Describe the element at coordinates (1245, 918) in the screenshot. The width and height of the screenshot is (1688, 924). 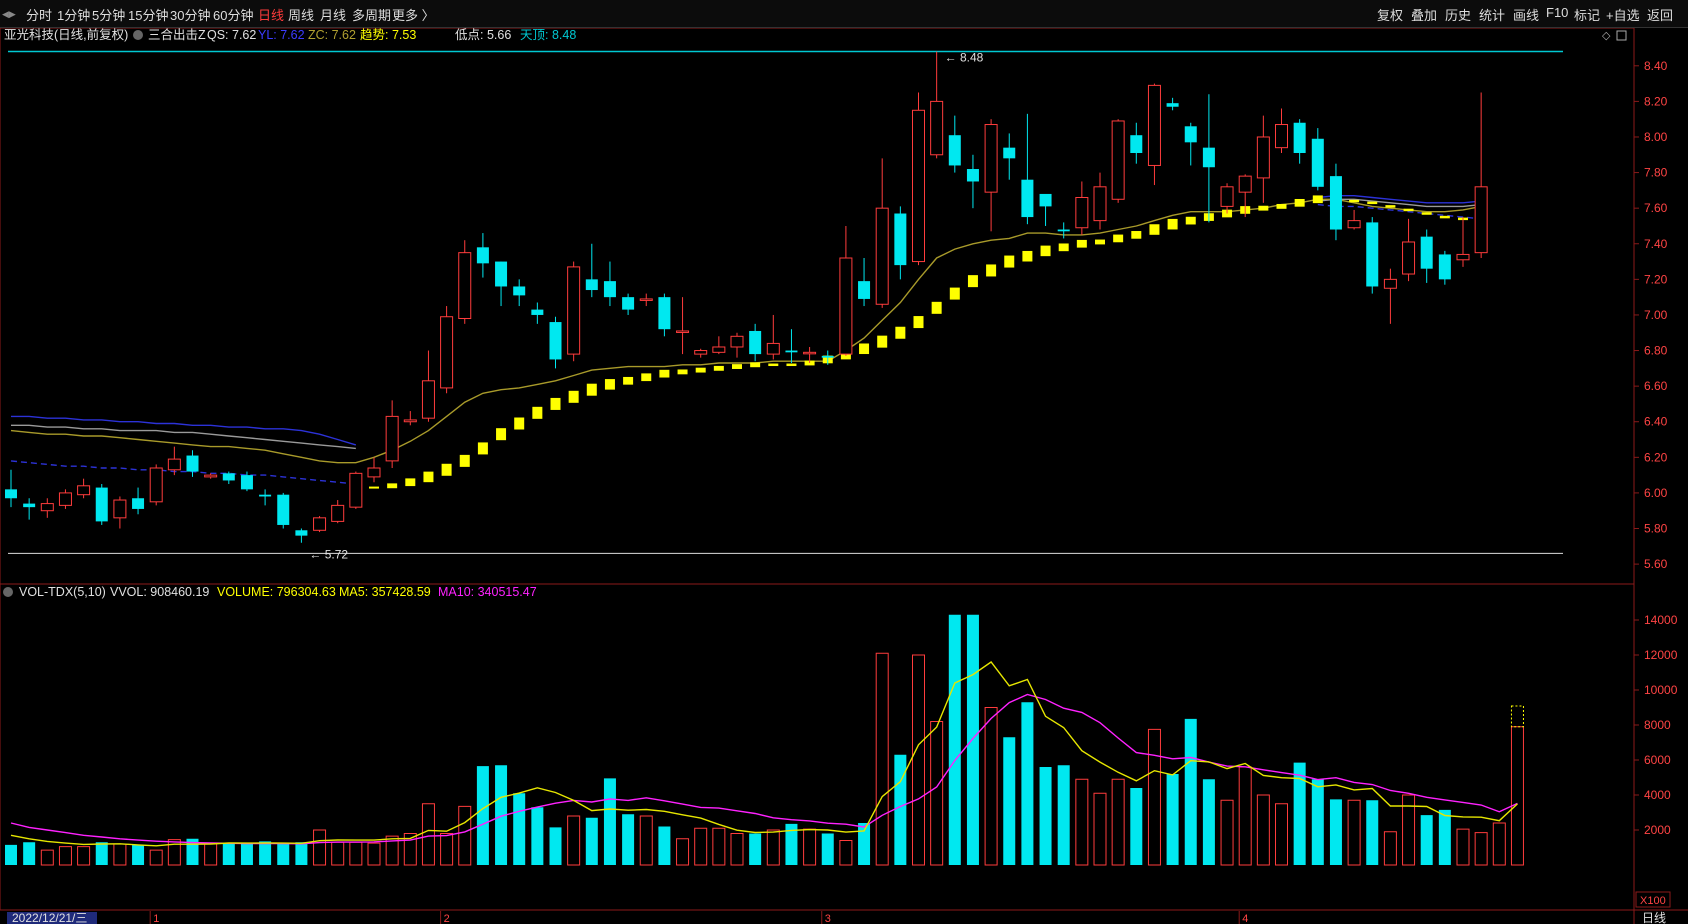
I see `month-label: 4` at that location.